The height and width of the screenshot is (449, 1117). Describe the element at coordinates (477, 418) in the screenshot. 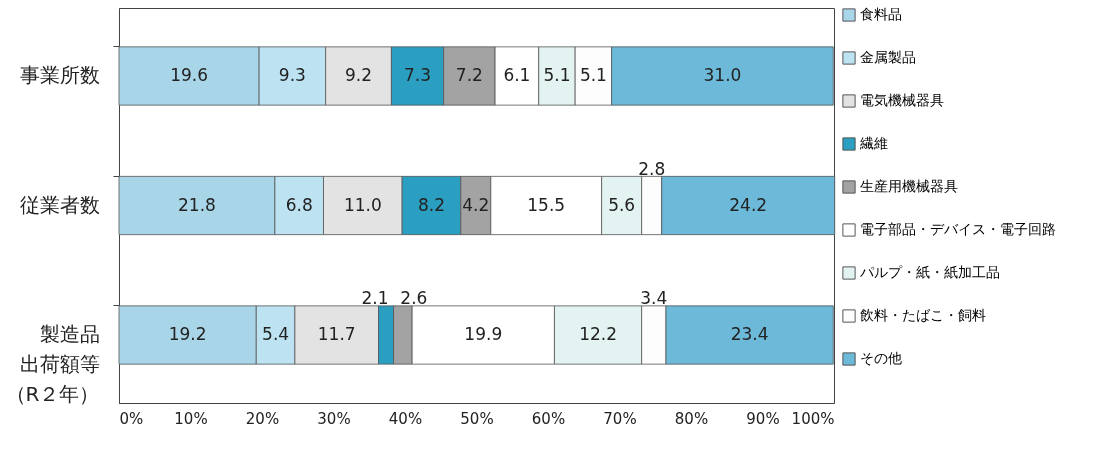

I see `x-tick-label: 50%` at that location.